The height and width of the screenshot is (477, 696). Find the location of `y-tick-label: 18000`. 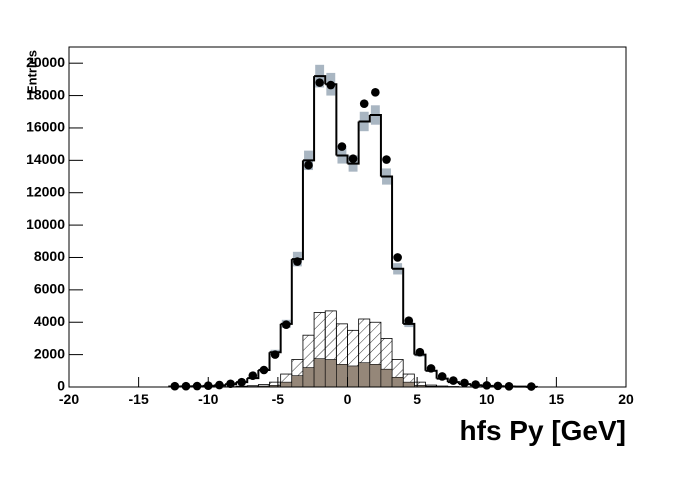

y-tick-label: 18000 is located at coordinates (45, 94).